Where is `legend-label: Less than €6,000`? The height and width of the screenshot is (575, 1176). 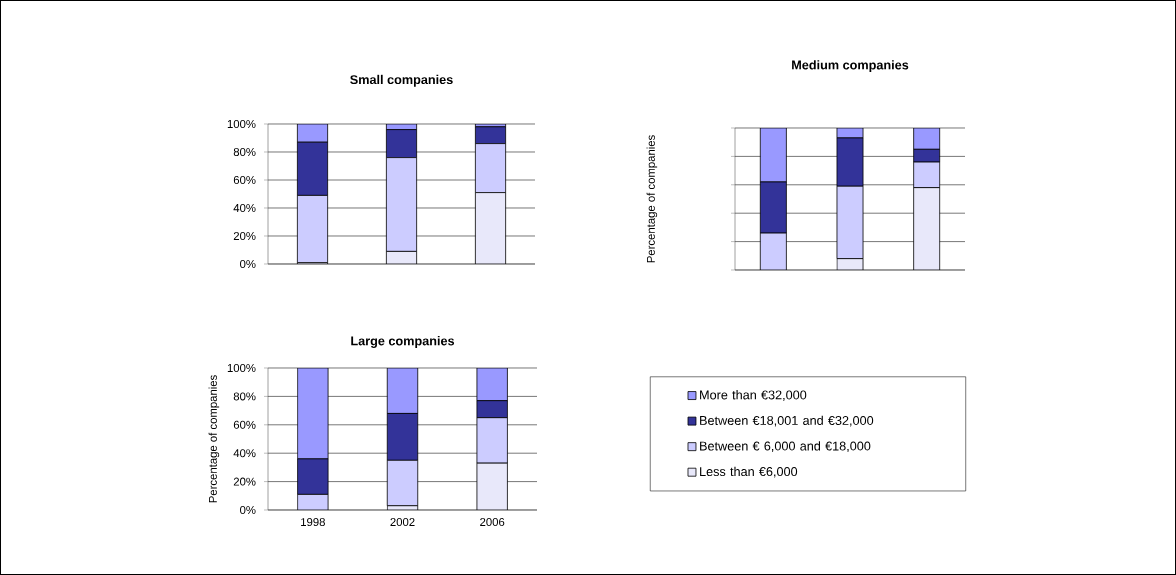 legend-label: Less than €6,000 is located at coordinates (749, 472).